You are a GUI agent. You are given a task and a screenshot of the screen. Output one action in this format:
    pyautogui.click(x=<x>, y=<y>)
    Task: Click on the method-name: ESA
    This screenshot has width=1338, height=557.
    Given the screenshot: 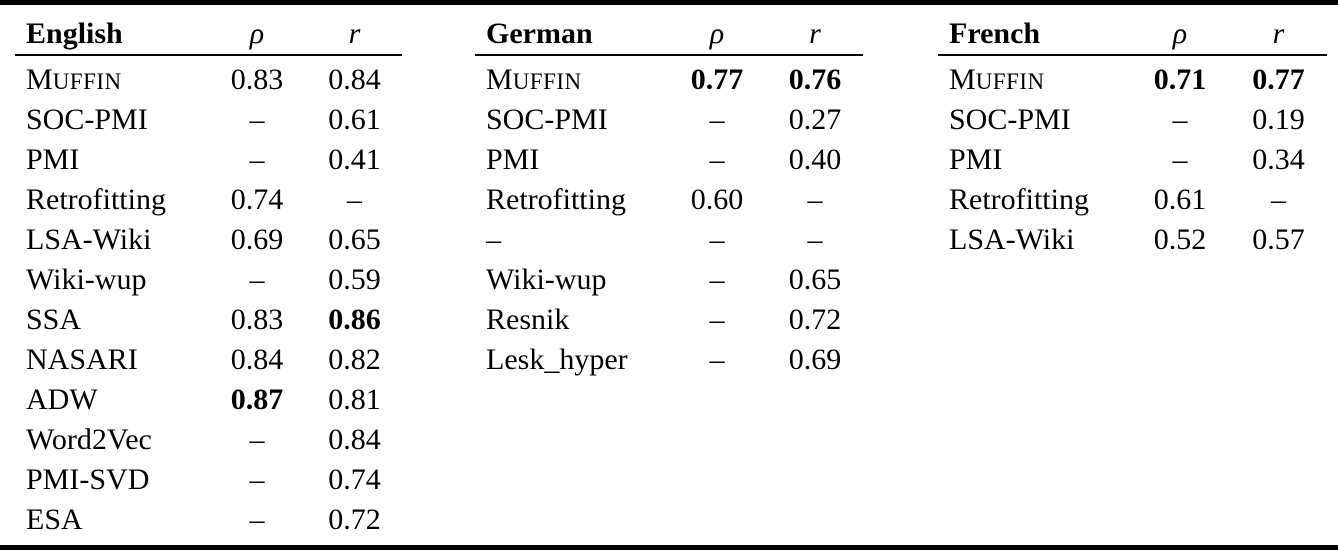 What is the action you would take?
    pyautogui.click(x=54, y=519)
    